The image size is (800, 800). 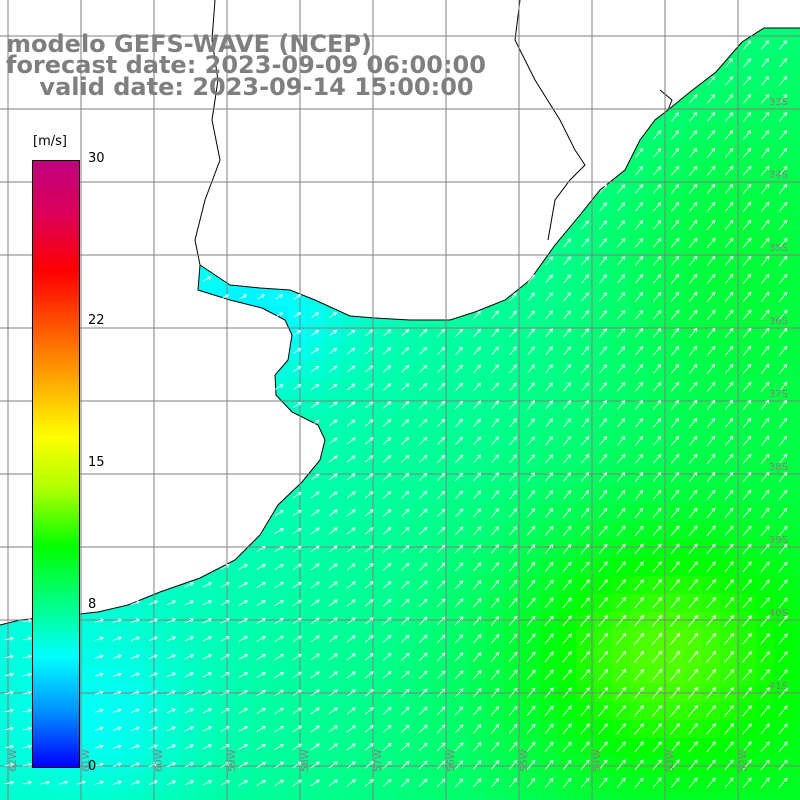 What do you see at coordinates (778, 467) in the screenshot?
I see `latitude-label: 38S` at bounding box center [778, 467].